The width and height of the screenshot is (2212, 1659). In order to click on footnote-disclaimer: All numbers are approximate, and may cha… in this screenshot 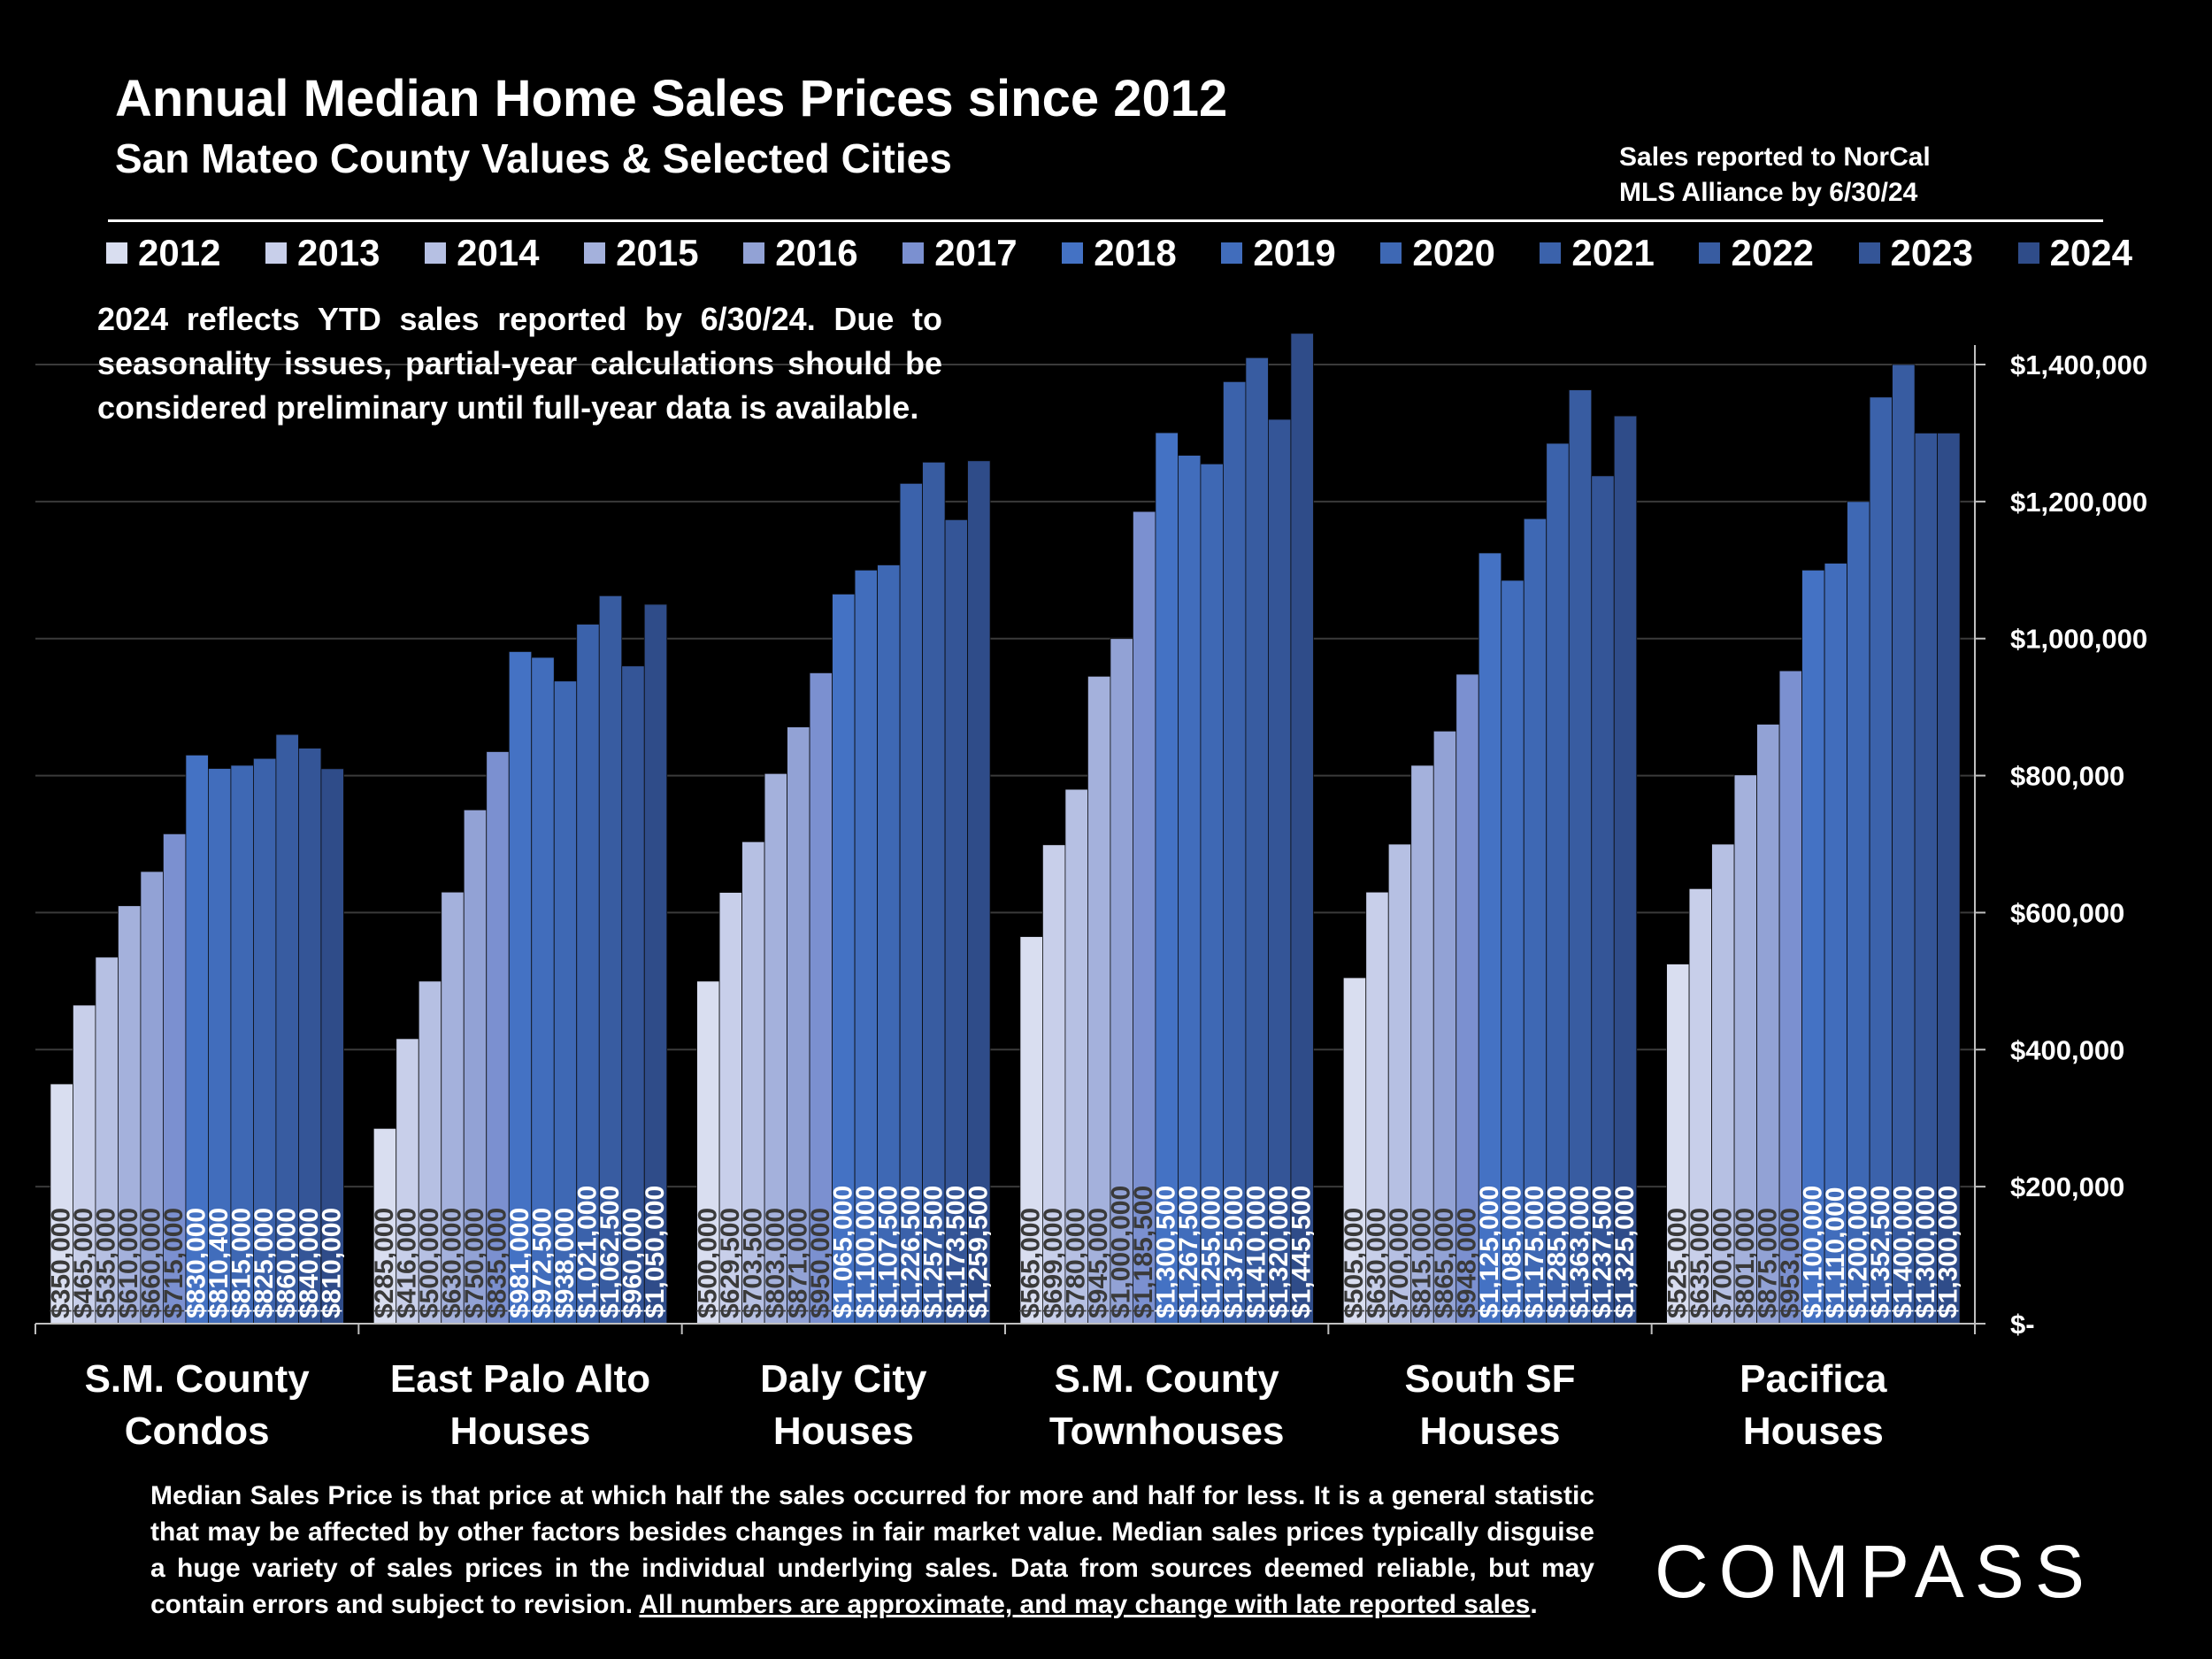, I will do `click(1085, 1605)`.